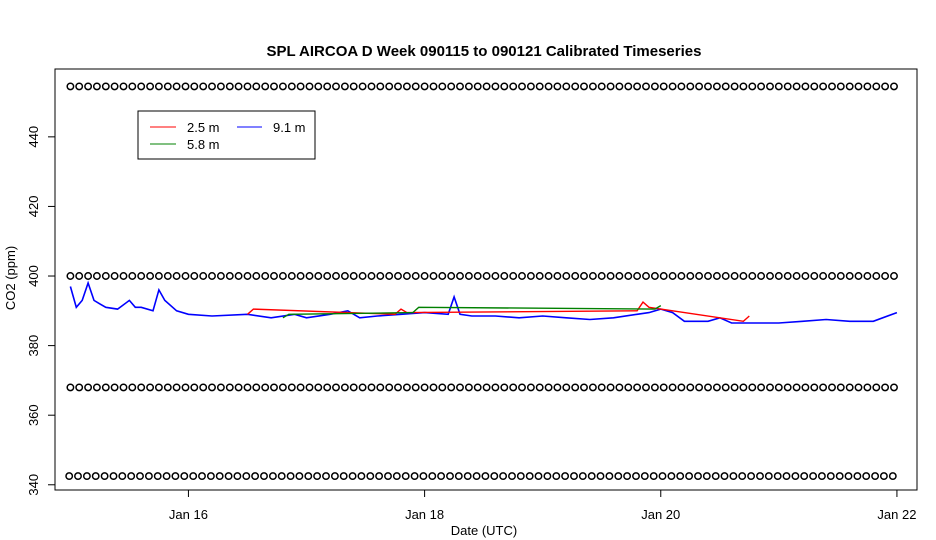 This screenshot has height=540, width=936. I want to click on x-tick-label-1: Jan 18, so click(424, 514).